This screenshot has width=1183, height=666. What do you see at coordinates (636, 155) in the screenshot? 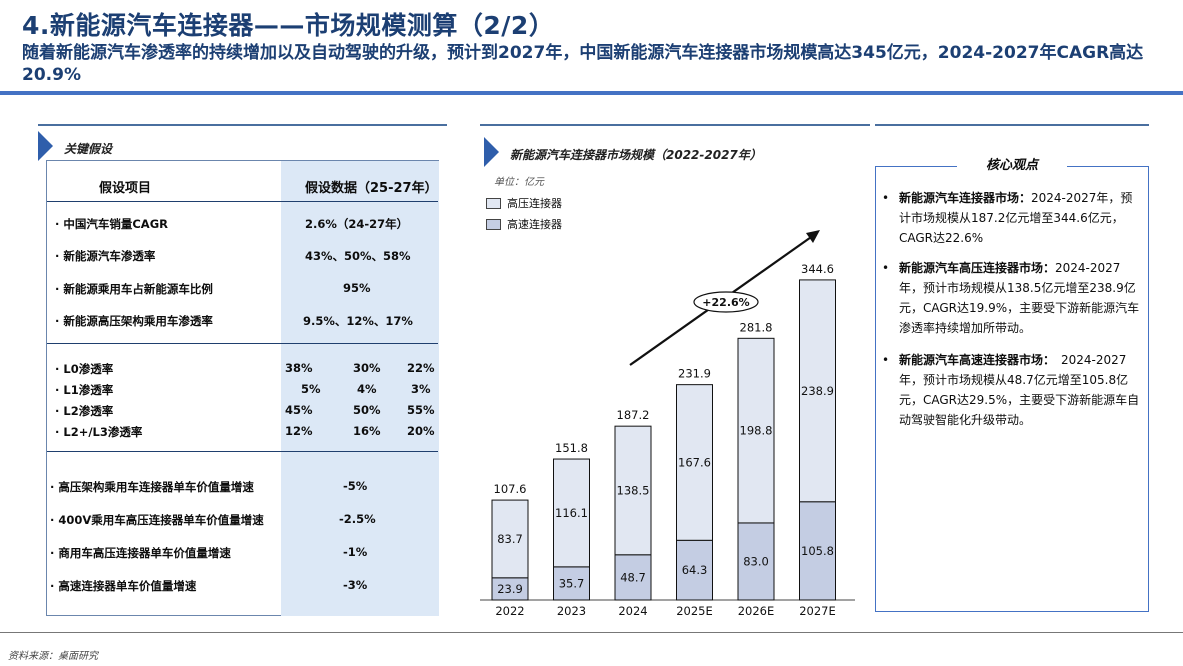
I see `chart-section-title: 新能源汽车连接器市场规模（2022-2027年）` at bounding box center [636, 155].